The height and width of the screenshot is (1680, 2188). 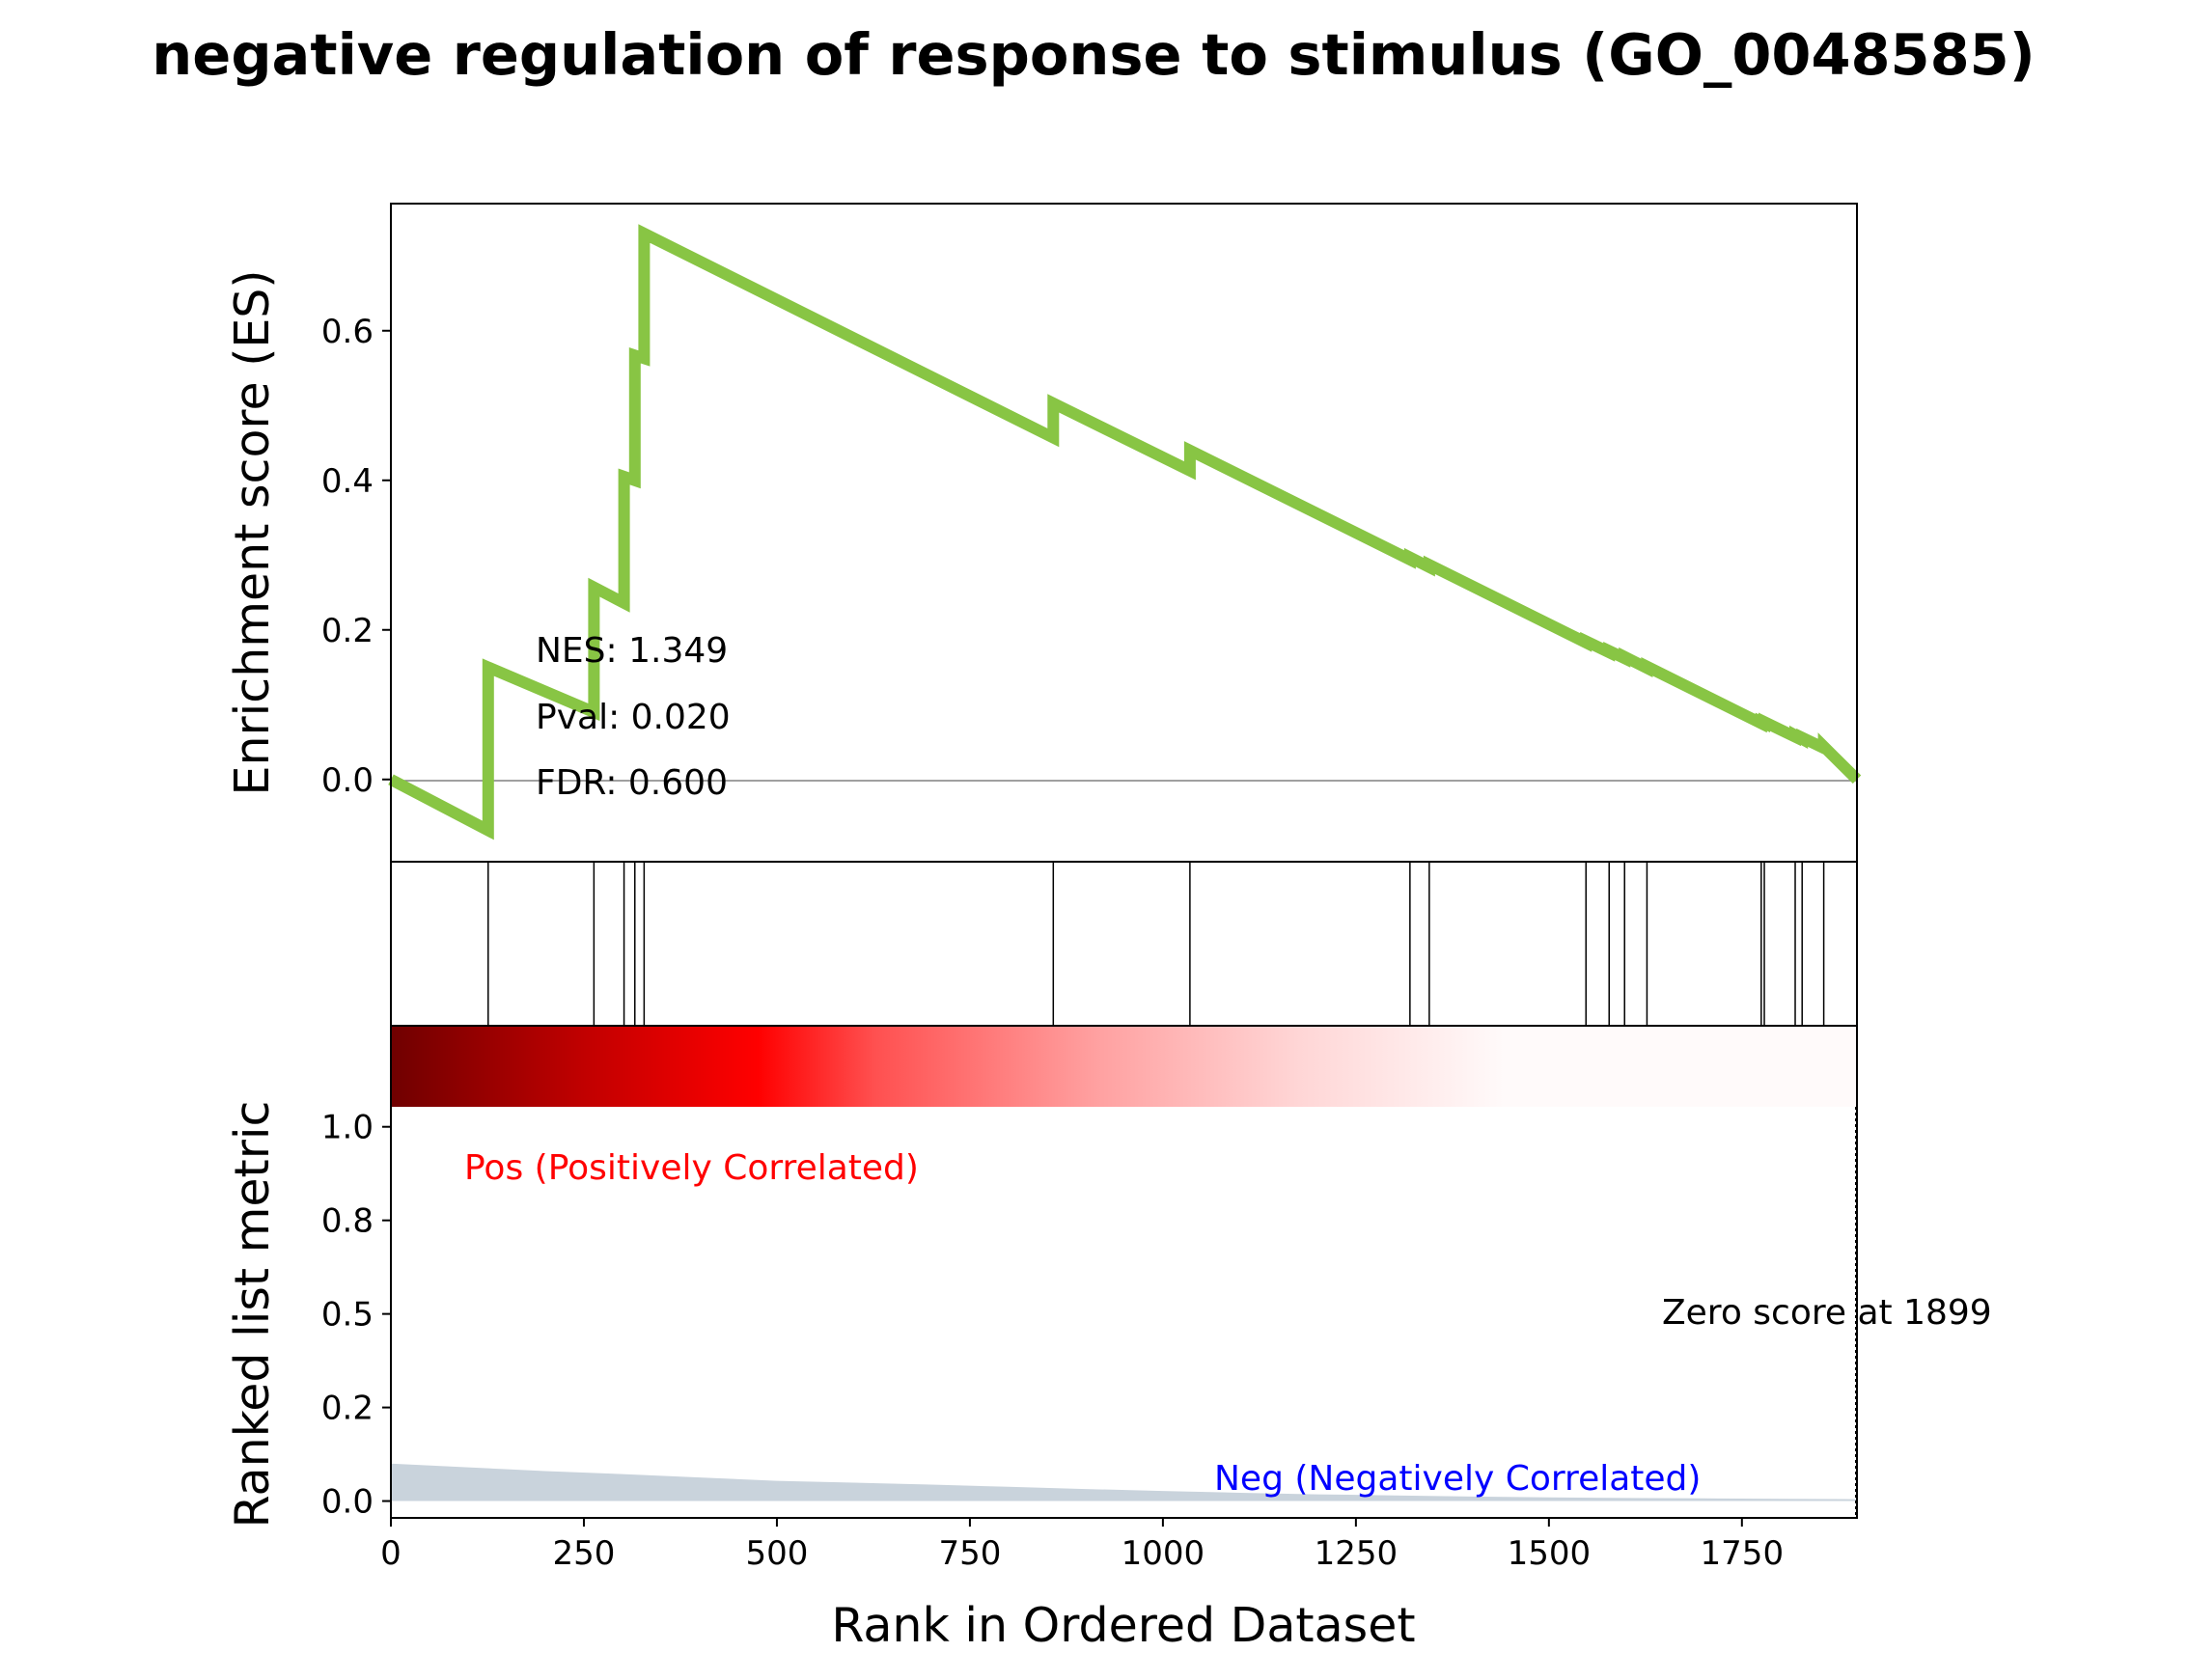 I want to click on es-y-axis-label: Enrichment score (ES), so click(x=252, y=532).